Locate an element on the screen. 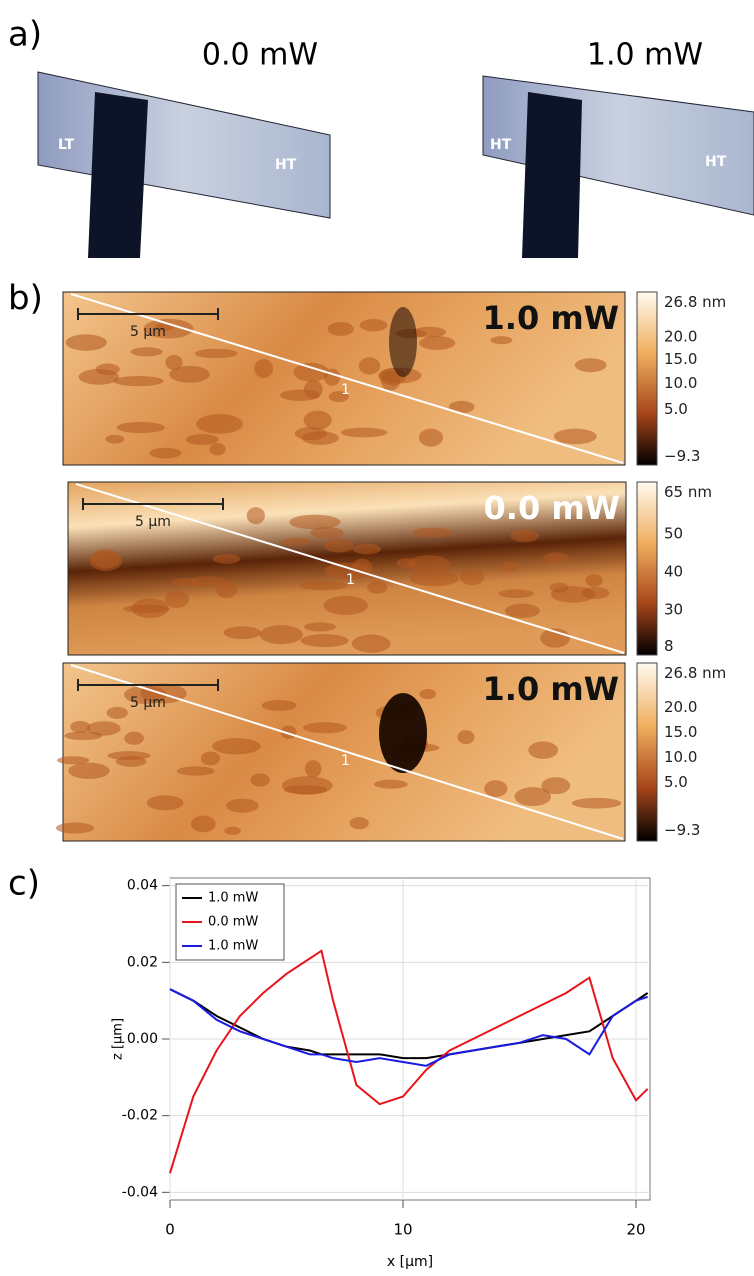 Image resolution: width=754 pixels, height=1276 pixels. legend-label: 0.0 mW is located at coordinates (233, 922).